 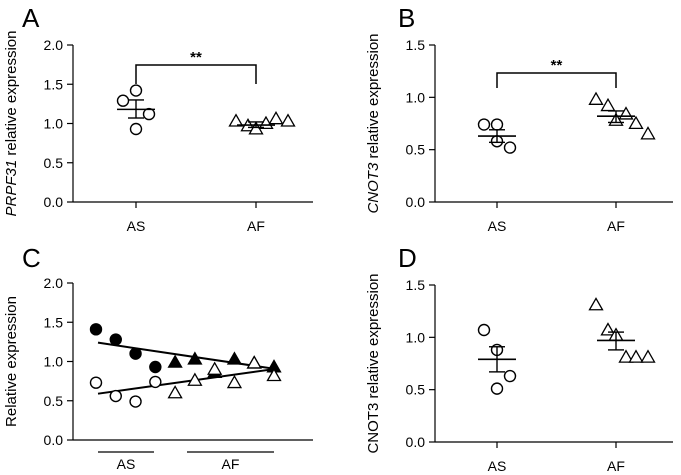 What do you see at coordinates (31, 18) in the screenshot?
I see `panel-letter: A` at bounding box center [31, 18].